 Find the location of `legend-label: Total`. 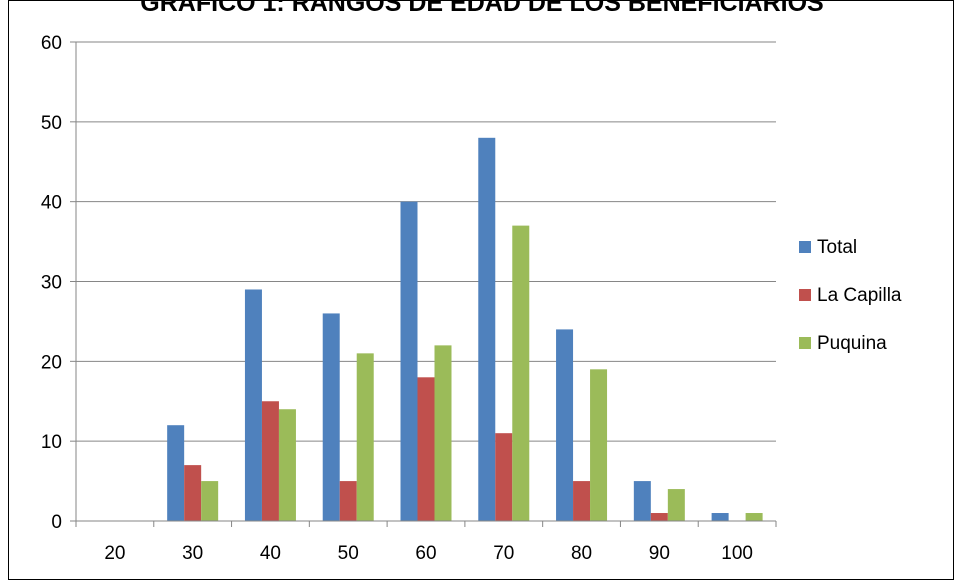

legend-label: Total is located at coordinates (837, 247).